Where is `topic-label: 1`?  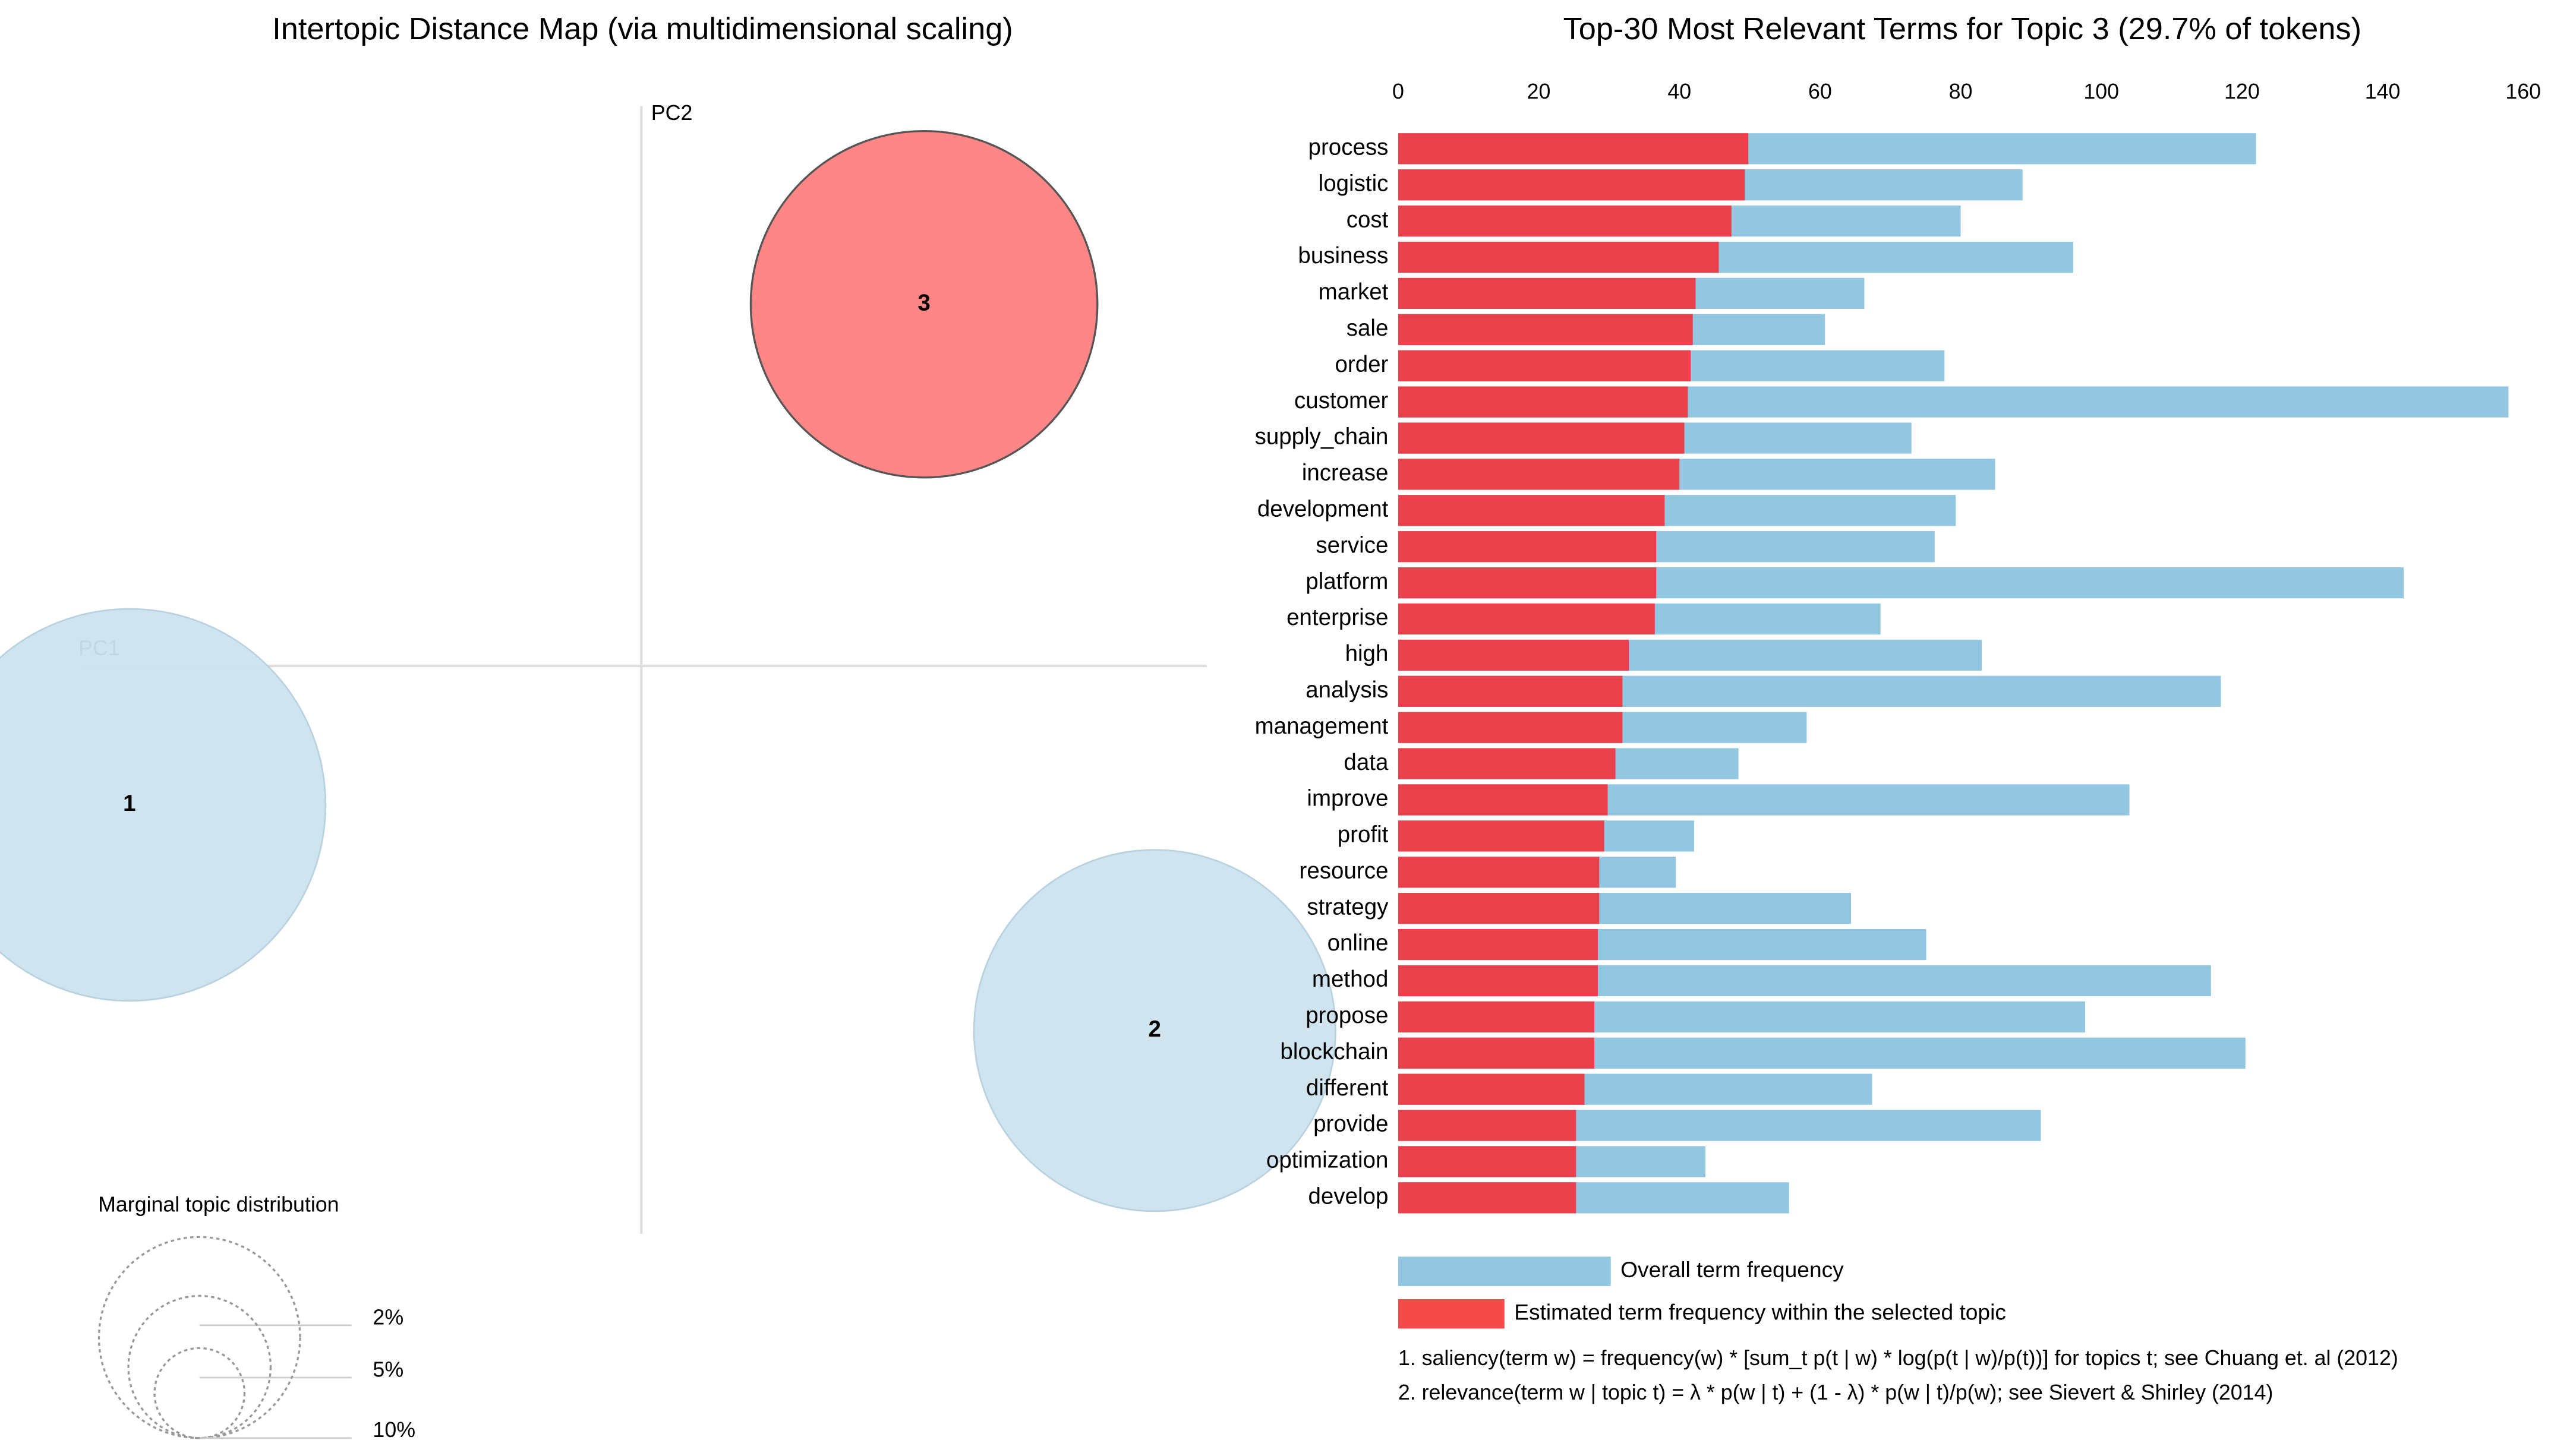
topic-label: 1 is located at coordinates (129, 803).